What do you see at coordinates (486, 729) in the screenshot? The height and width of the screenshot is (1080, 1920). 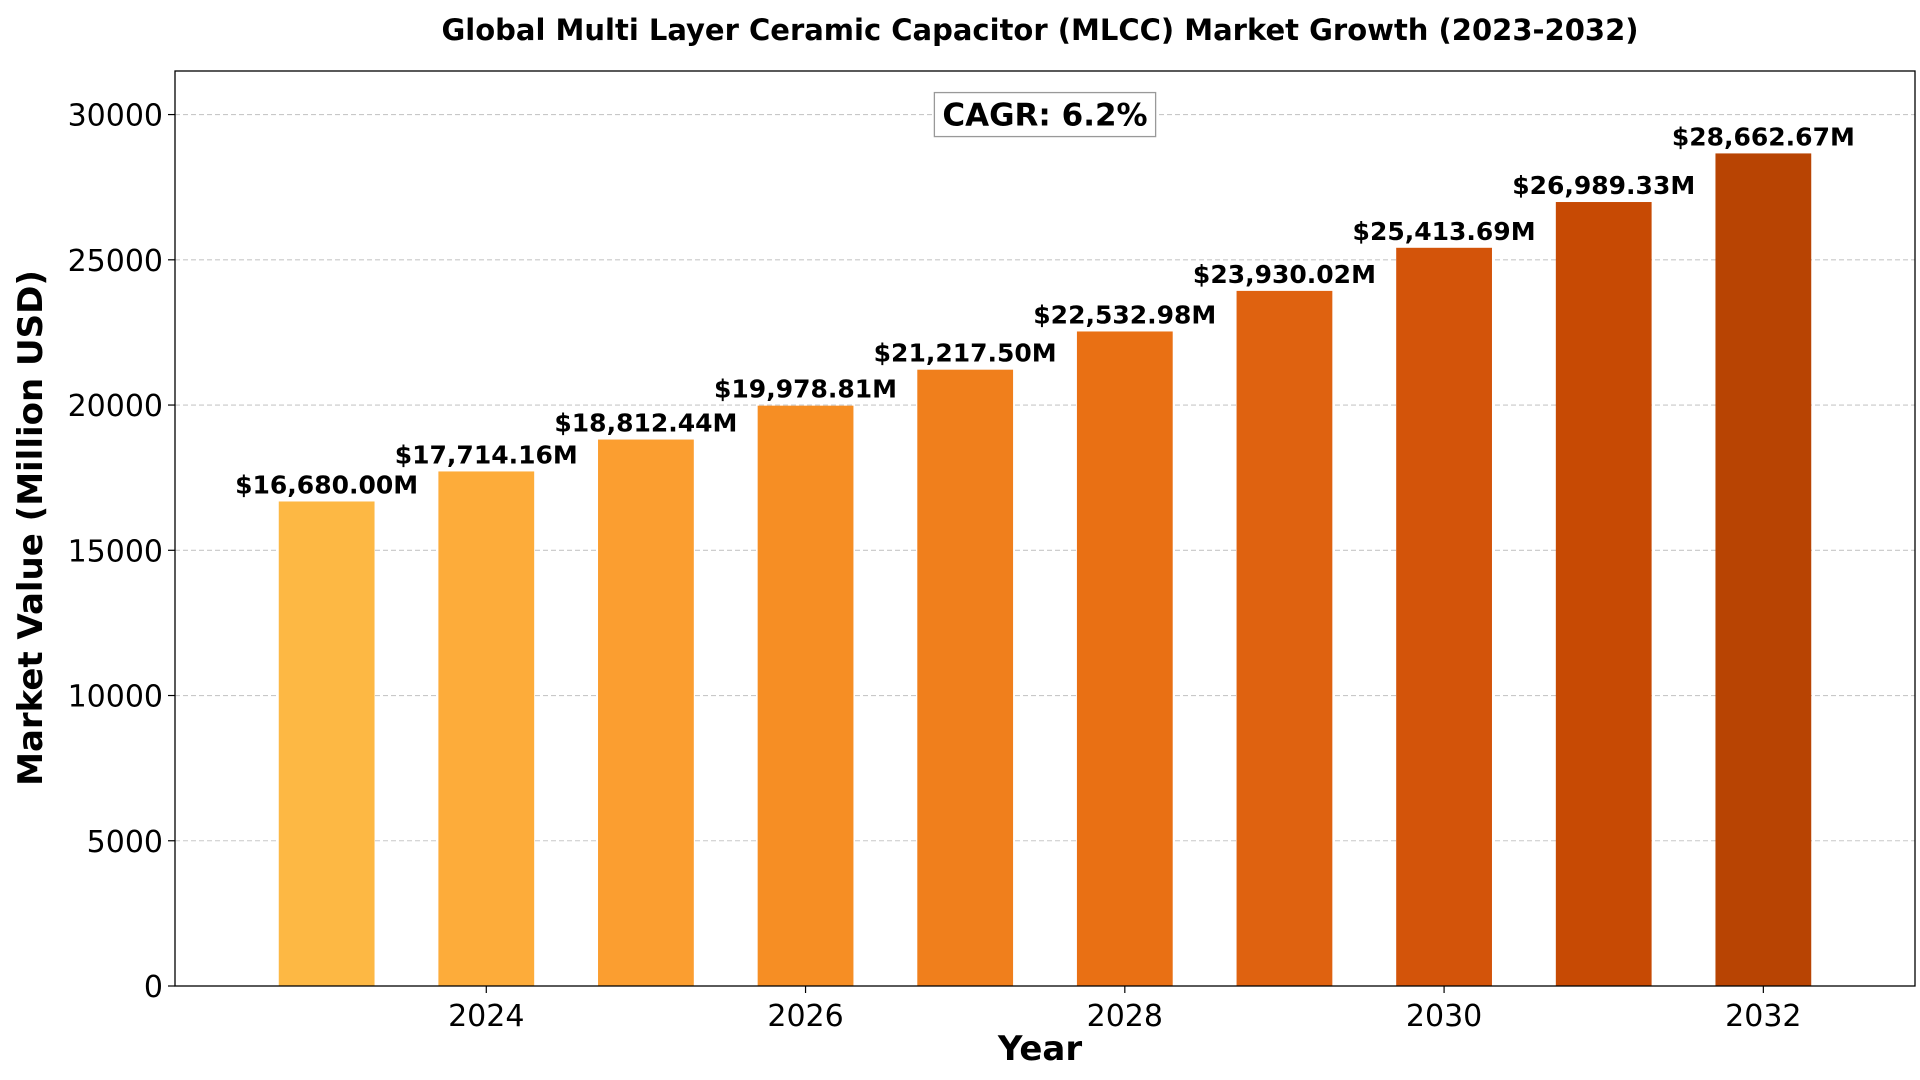 I see `bar-2024` at bounding box center [486, 729].